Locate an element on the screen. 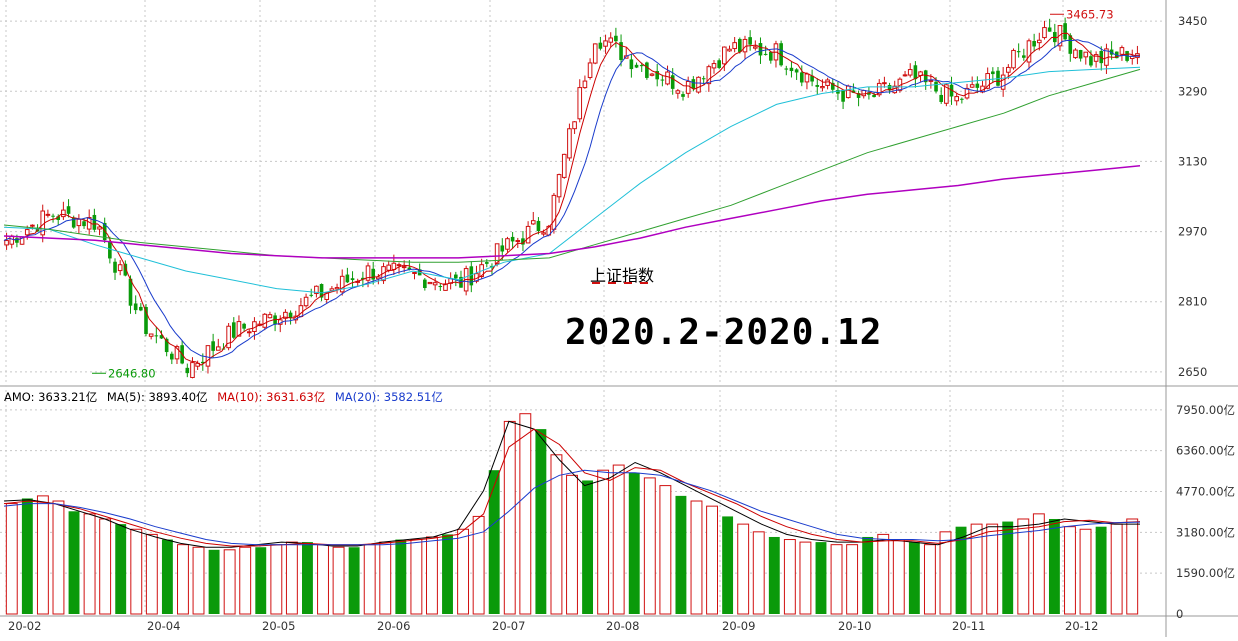  index-name: 上证指数 is located at coordinates (622, 275).